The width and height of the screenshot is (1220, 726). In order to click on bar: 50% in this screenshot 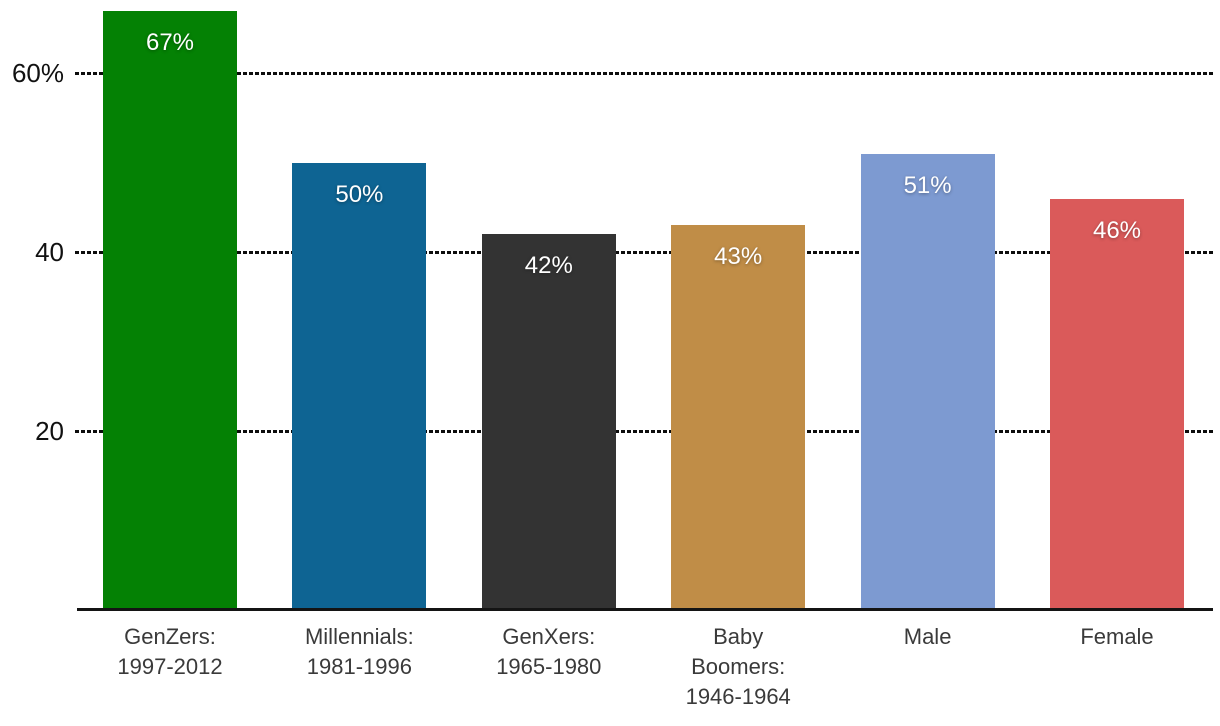, I will do `click(359, 386)`.